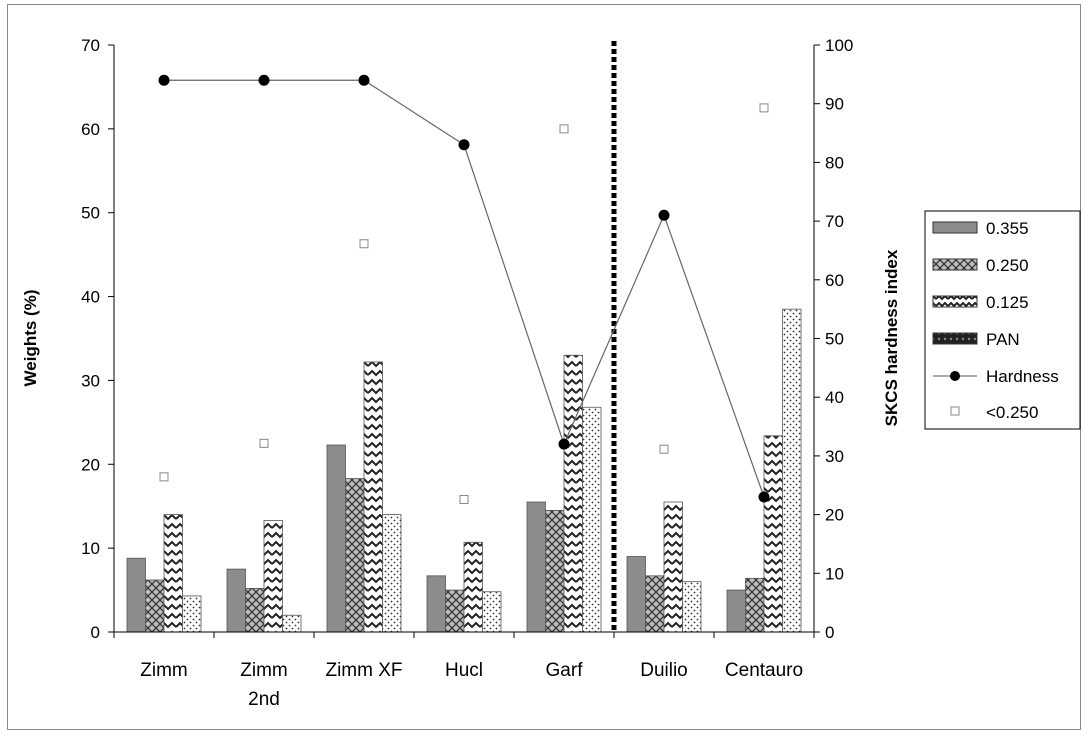  What do you see at coordinates (834, 162) in the screenshot?
I see `y2-tick-label-80: 80` at bounding box center [834, 162].